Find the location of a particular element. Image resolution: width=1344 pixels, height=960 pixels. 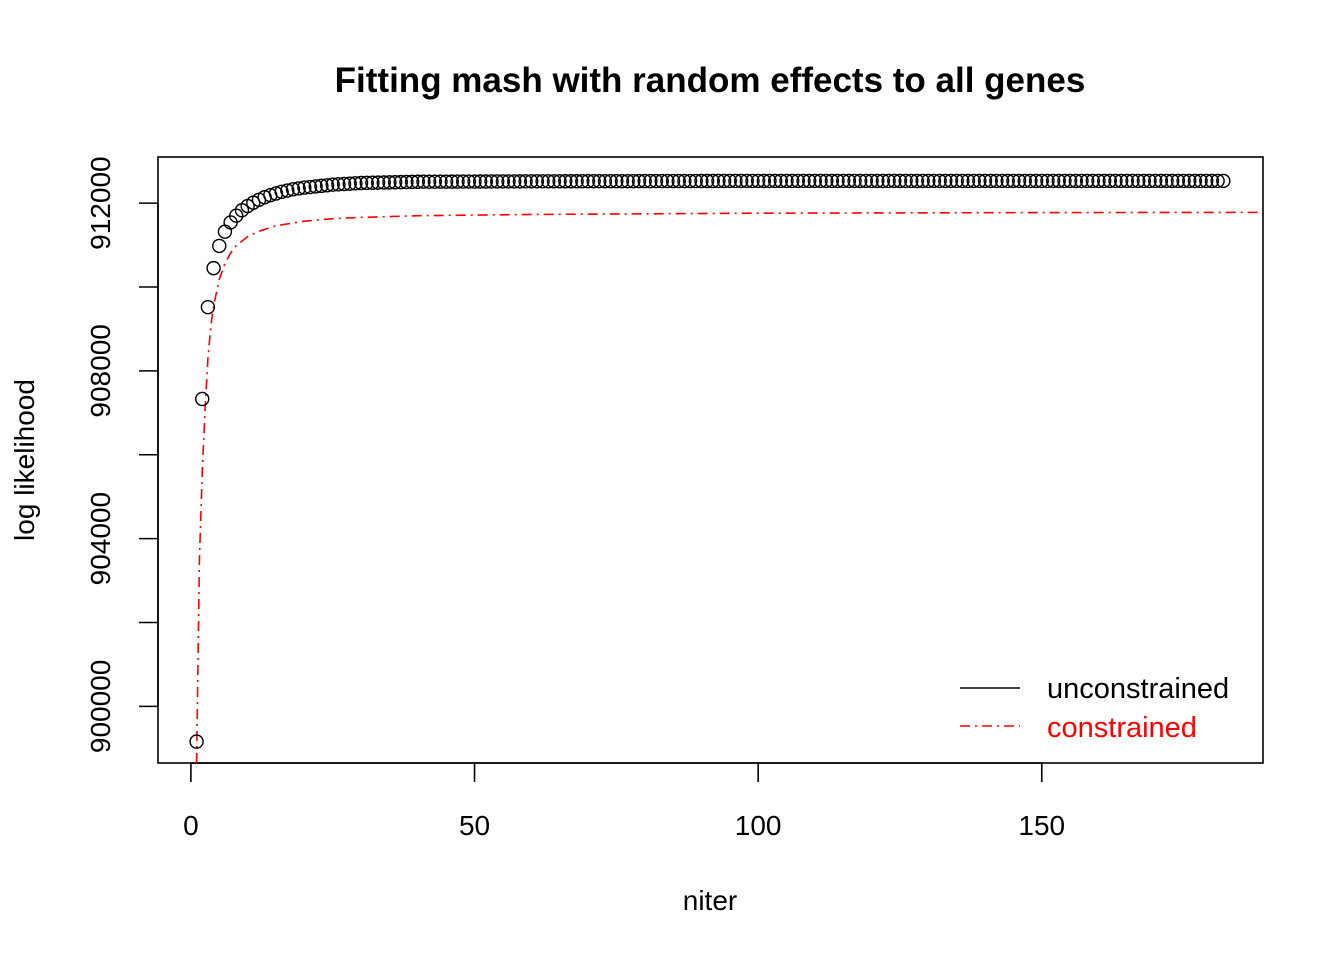

legend: unconstrained constrained is located at coordinates (1094, 708).